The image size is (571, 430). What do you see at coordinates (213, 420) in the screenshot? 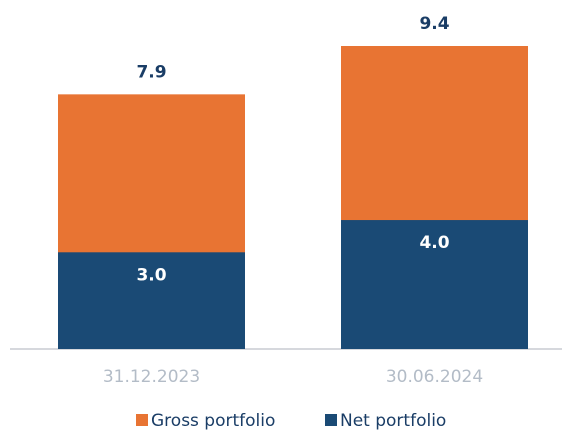
I see `legend-label: Gross portfolio` at bounding box center [213, 420].